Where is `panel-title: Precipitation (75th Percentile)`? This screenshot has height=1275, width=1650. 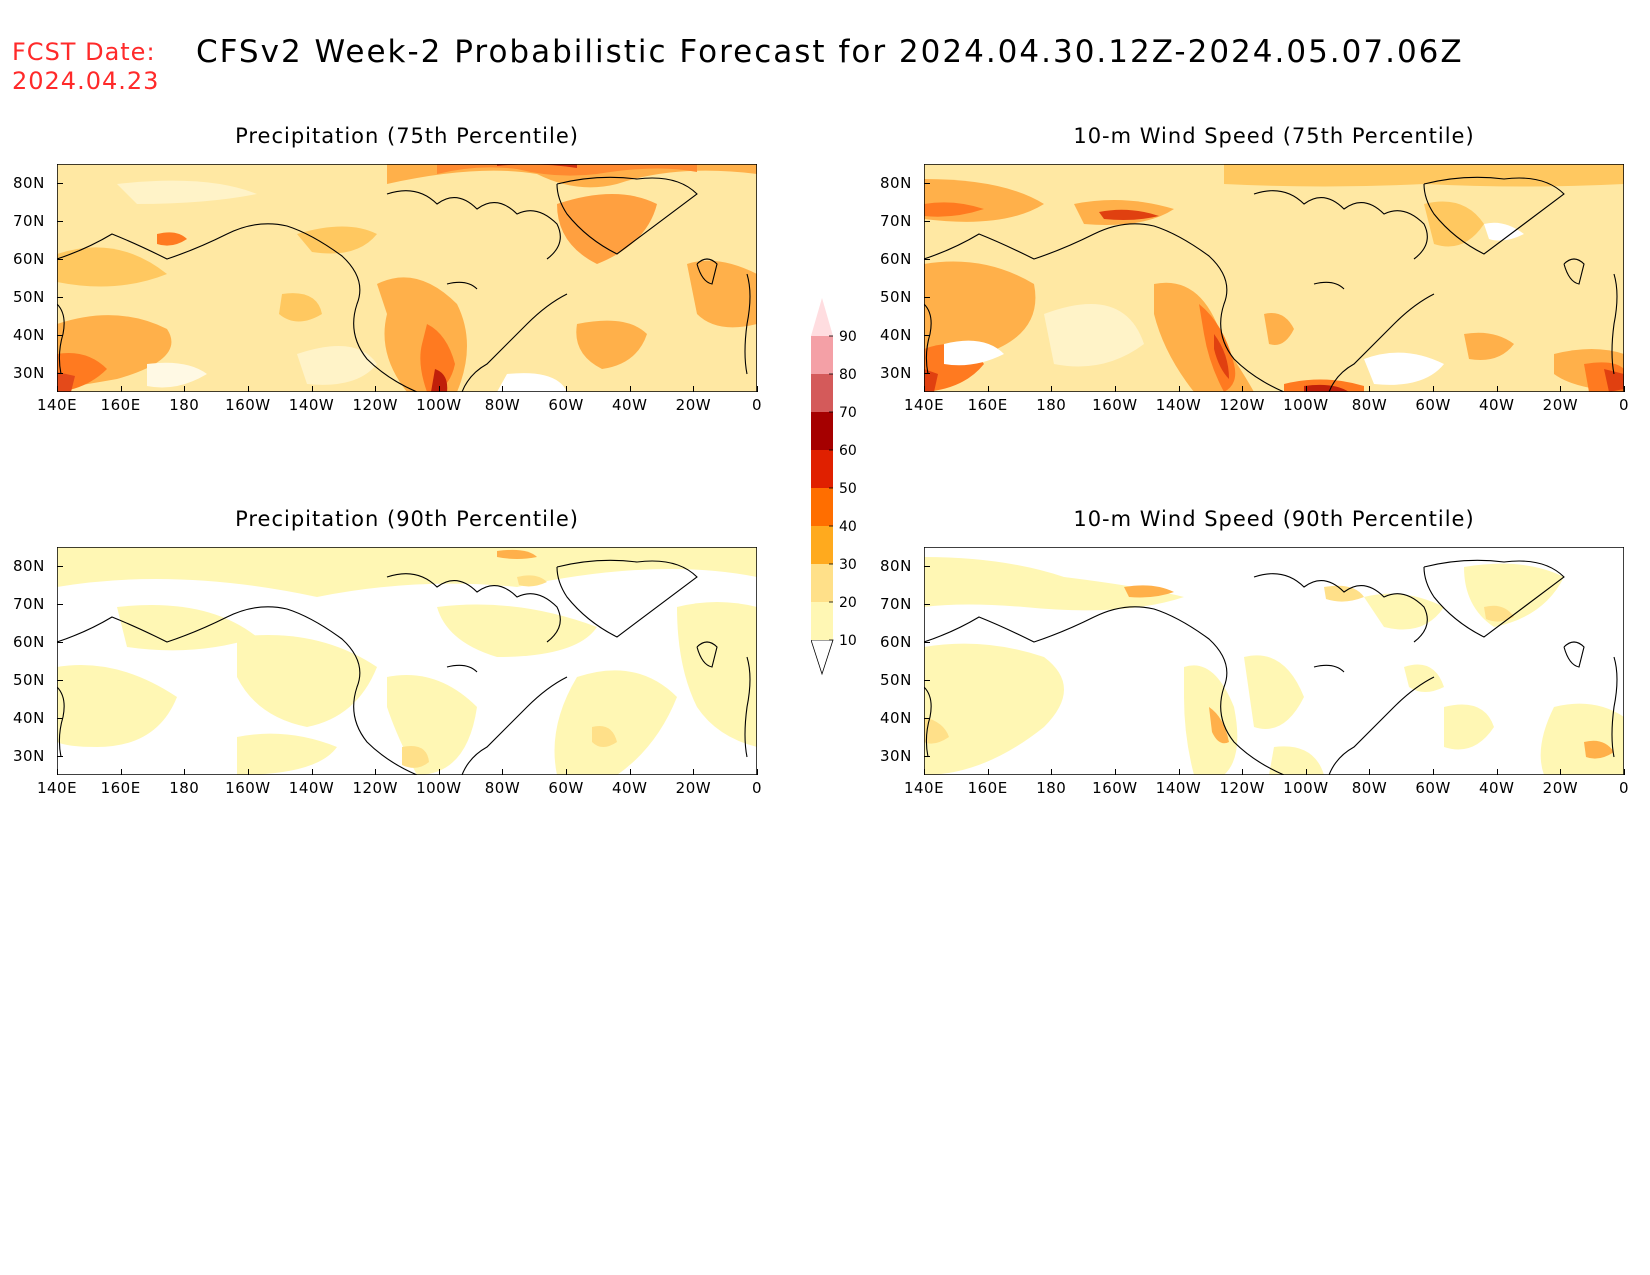
panel-title: Precipitation (75th Percentile) is located at coordinates (407, 136).